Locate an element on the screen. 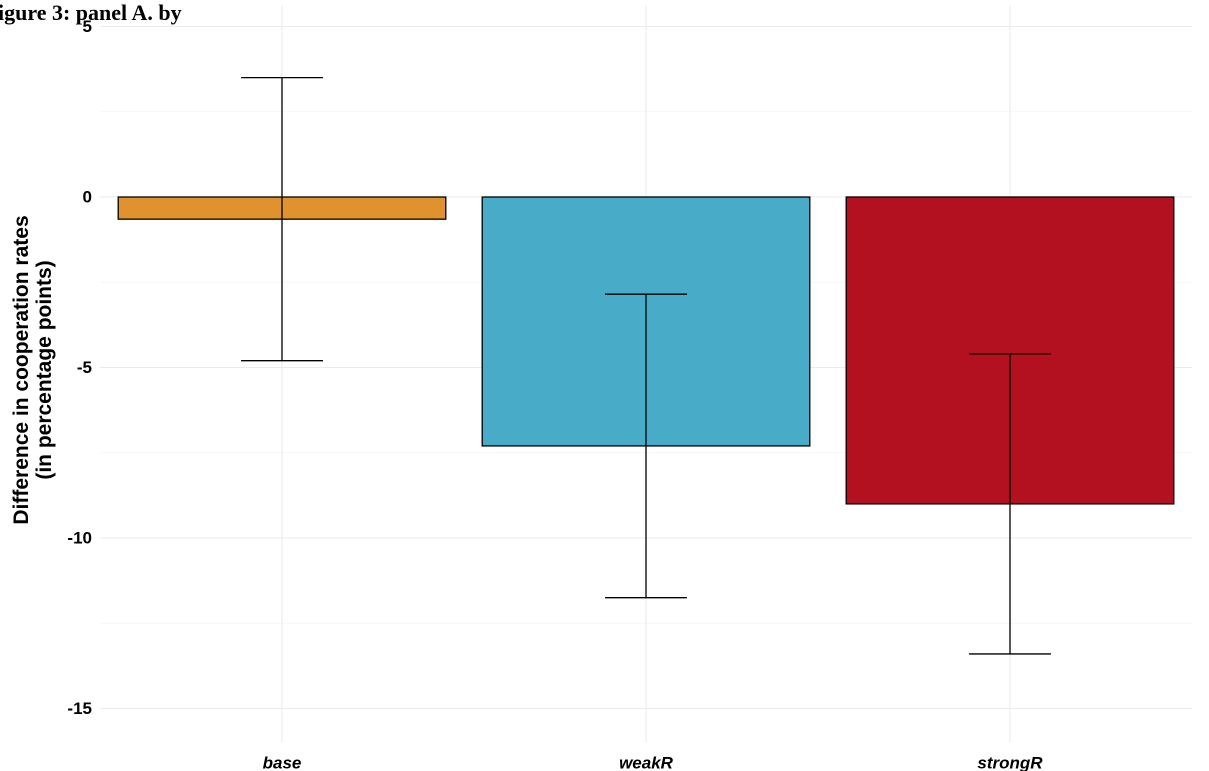 This screenshot has height=771, width=1209. y-tick-label: -10 is located at coordinates (79, 538).